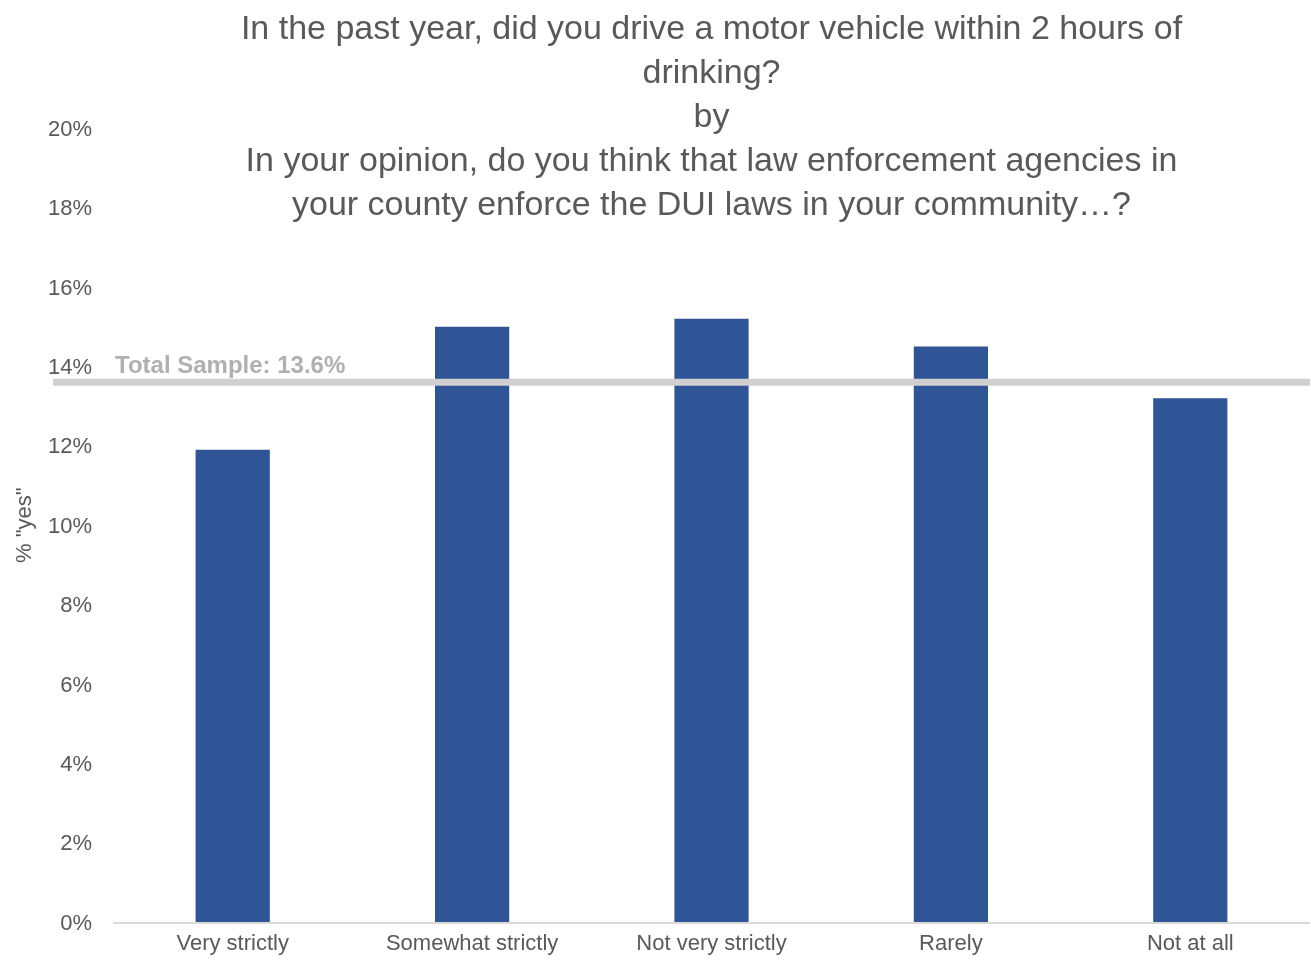  Describe the element at coordinates (711, 943) in the screenshot. I see `x-tick-label: Not very strictly` at that location.